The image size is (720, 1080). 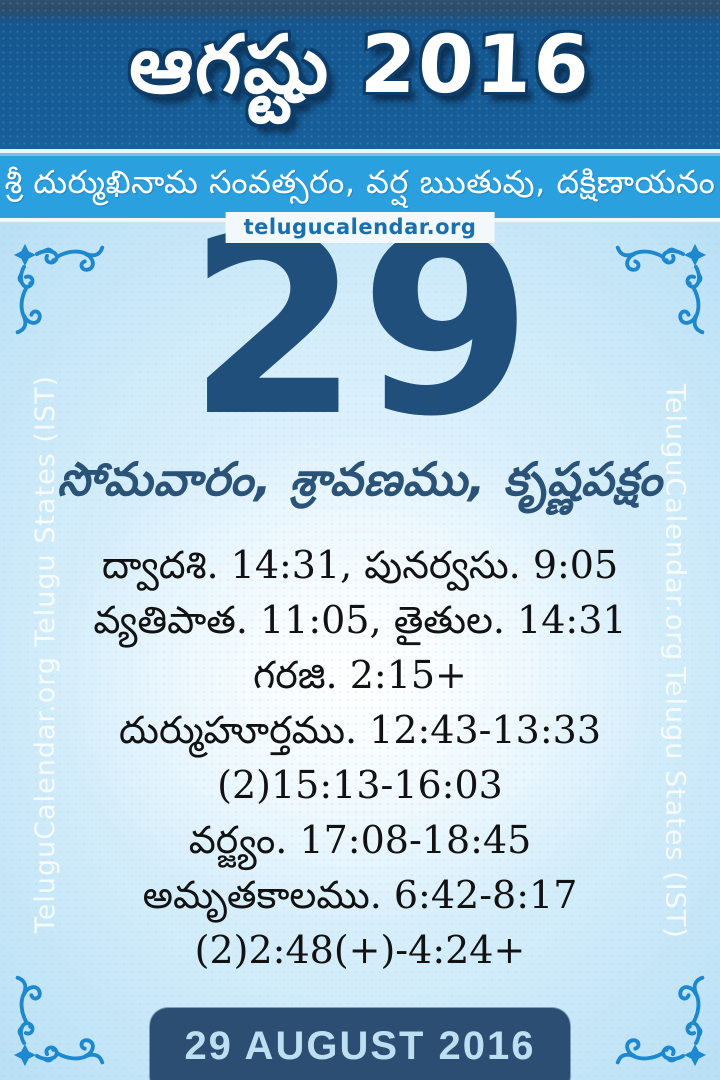 What do you see at coordinates (661, 1021) in the screenshot?
I see `flourish-bottom-right-icon` at bounding box center [661, 1021].